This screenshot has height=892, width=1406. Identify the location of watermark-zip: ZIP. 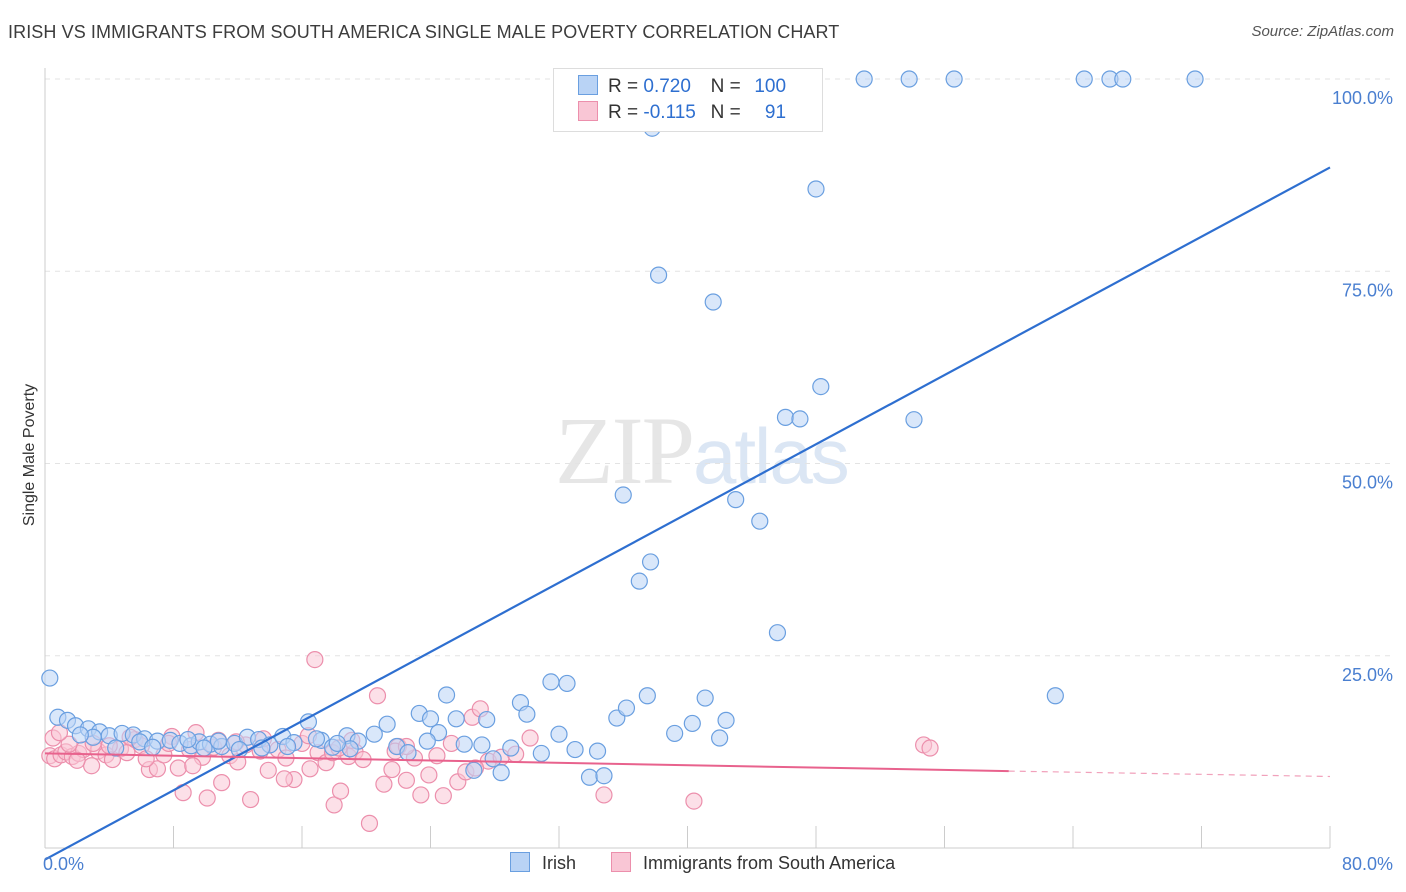
(625, 450).